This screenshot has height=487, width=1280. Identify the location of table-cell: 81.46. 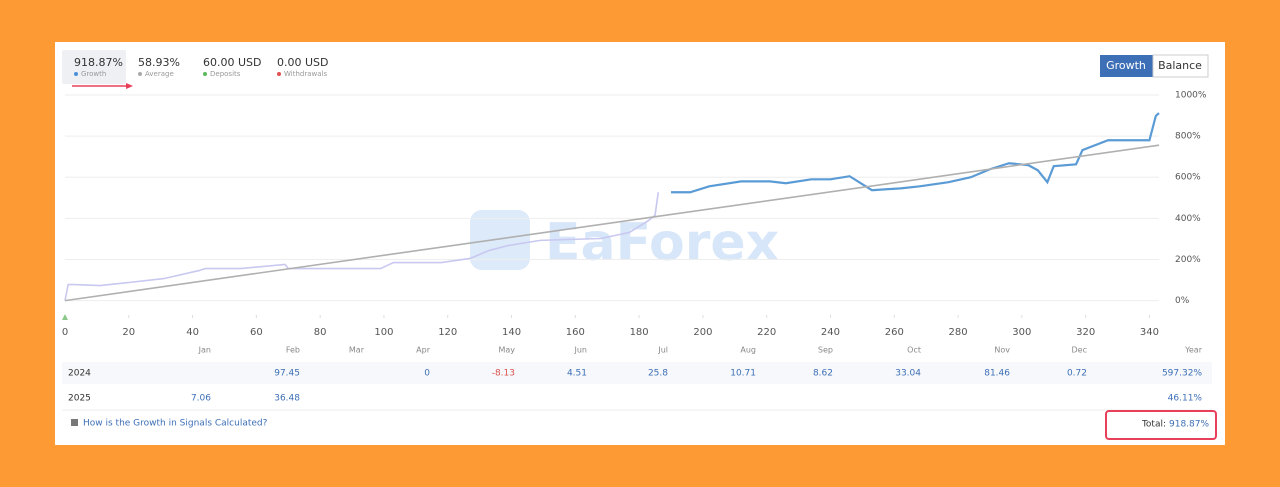
(997, 374).